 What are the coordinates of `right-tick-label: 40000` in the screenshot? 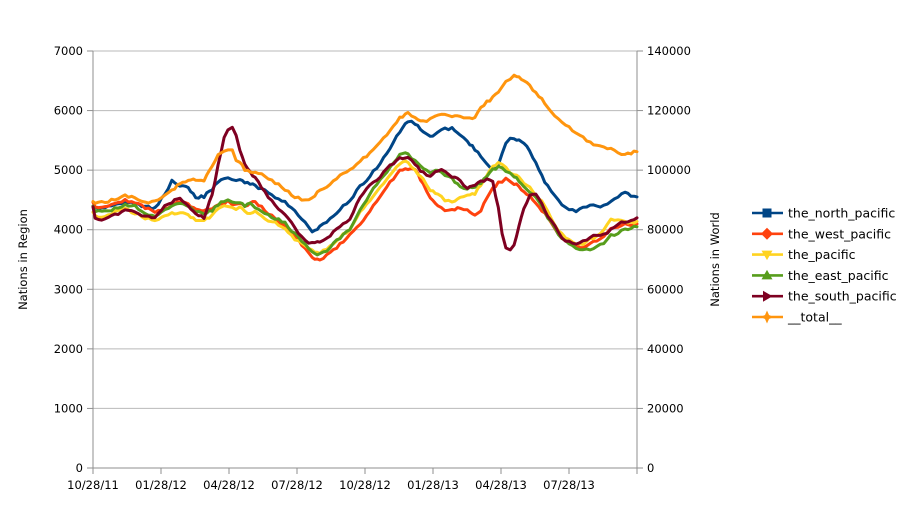 It's located at (665, 349).